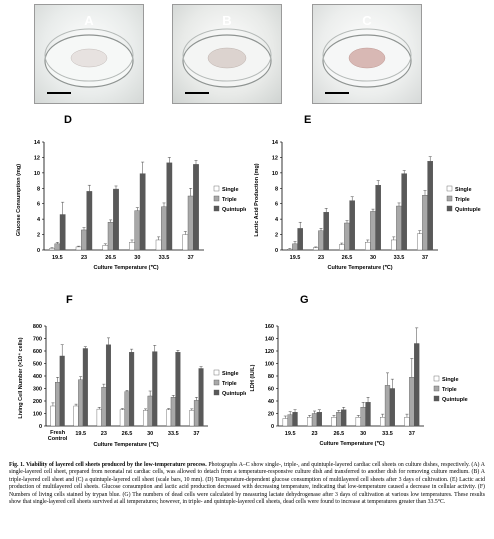 The width and height of the screenshot is (494, 539). What do you see at coordinates (89, 54) in the screenshot?
I see `photo-a: A` at bounding box center [89, 54].